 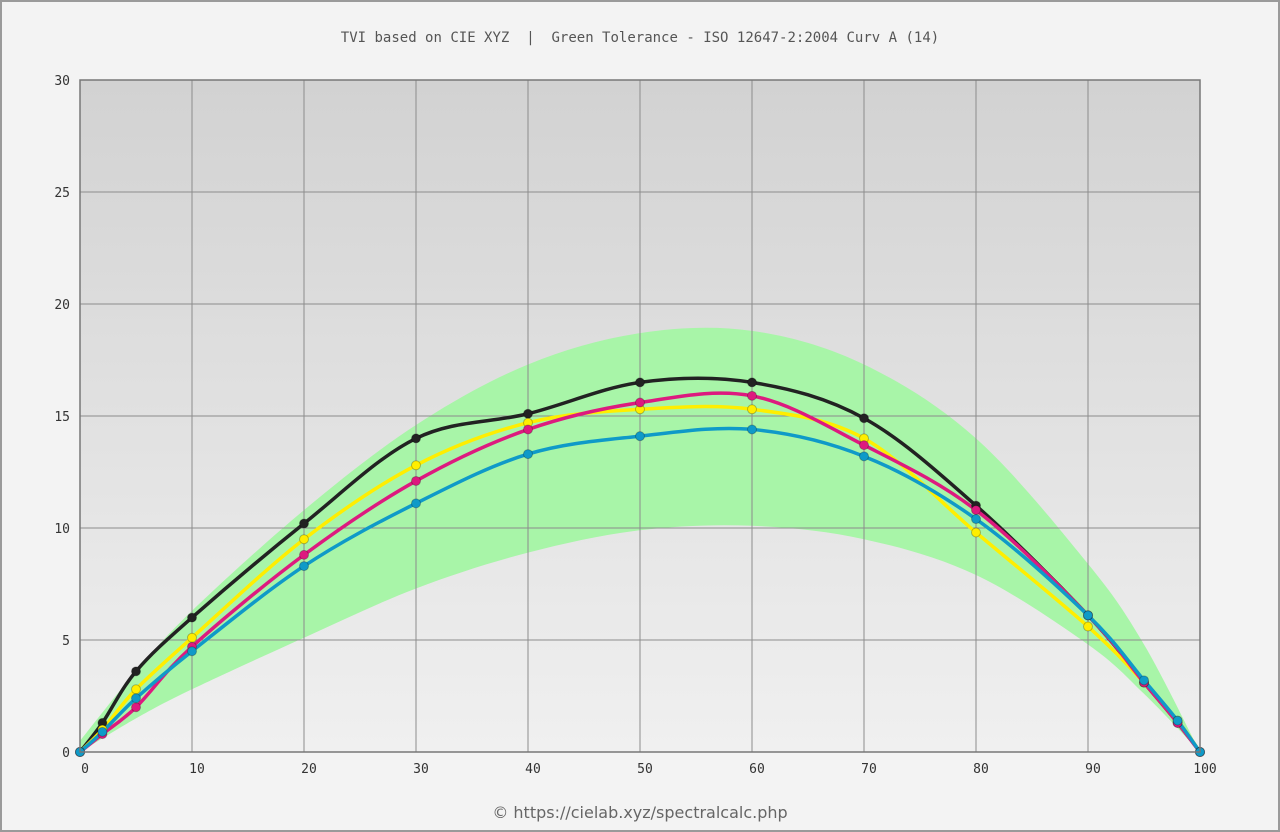 I want to click on x-tick-label: 0, so click(x=85, y=769).